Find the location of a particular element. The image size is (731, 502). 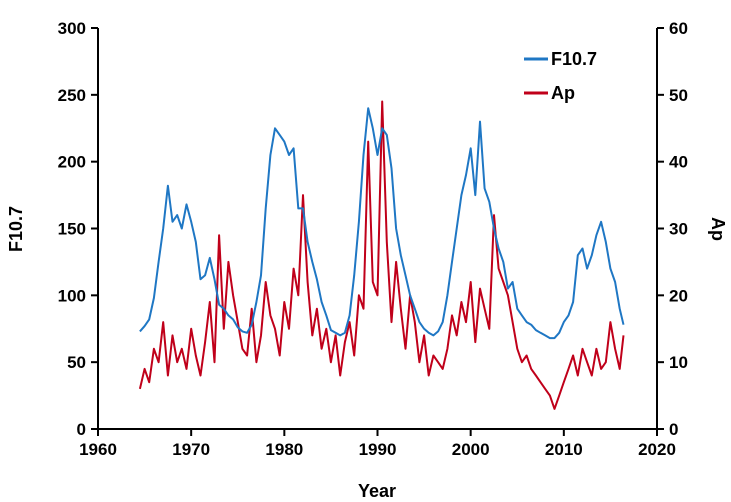

y-right-tick-label: 30 is located at coordinates (678, 229).